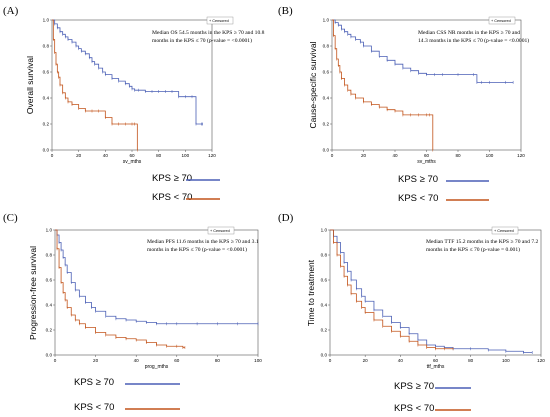 Image resolution: width=550 pixels, height=417 pixels. Describe the element at coordinates (473, 249) in the screenshot. I see `median-note-line: months in the KPS ≤ 70 (p-value = 0.001)` at that location.